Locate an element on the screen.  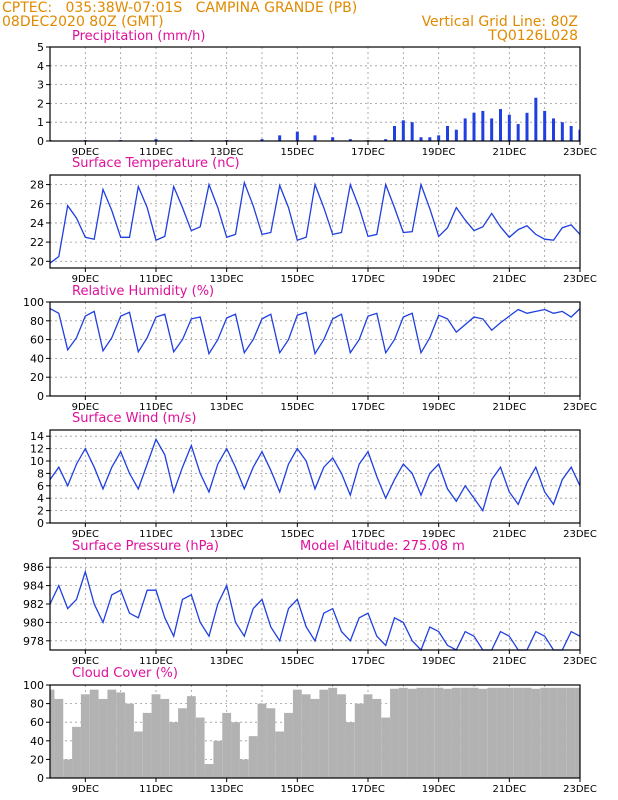
wind-ytick-label: 0 is located at coordinates (40, 523).